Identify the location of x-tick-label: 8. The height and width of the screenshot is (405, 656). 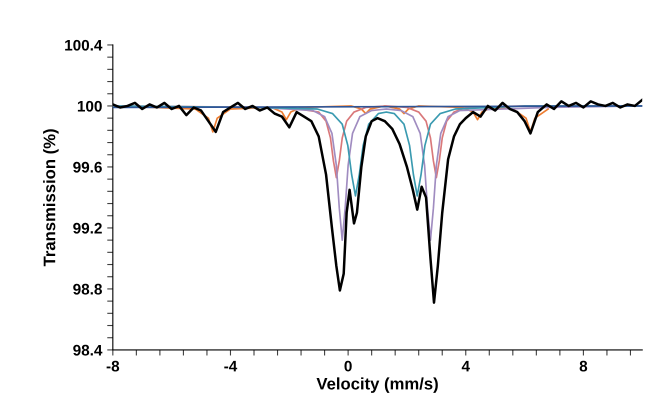
(584, 366).